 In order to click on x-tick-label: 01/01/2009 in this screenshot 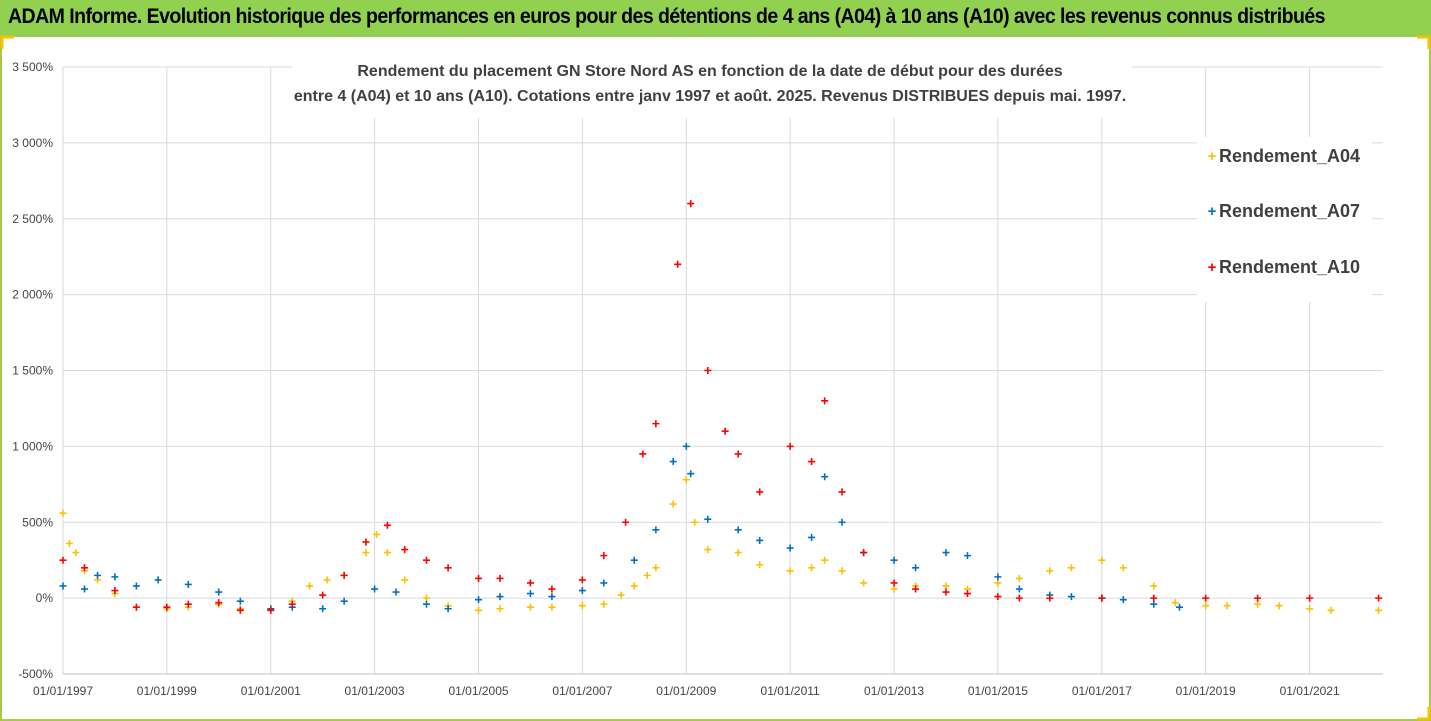, I will do `click(686, 691)`.